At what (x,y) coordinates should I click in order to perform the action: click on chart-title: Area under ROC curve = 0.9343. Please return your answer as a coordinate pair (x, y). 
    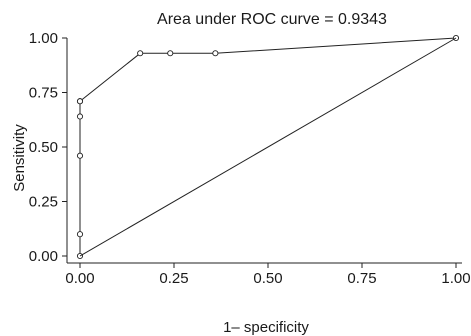
    Looking at the image, I should click on (272, 19).